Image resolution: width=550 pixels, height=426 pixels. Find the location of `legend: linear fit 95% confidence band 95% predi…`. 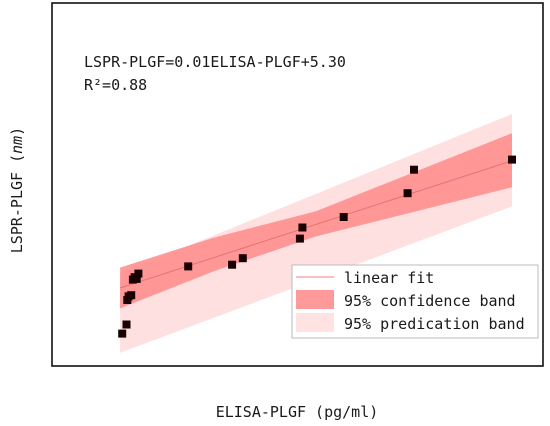

legend: linear fit 95% confidence band 95% predi… is located at coordinates (415, 301).